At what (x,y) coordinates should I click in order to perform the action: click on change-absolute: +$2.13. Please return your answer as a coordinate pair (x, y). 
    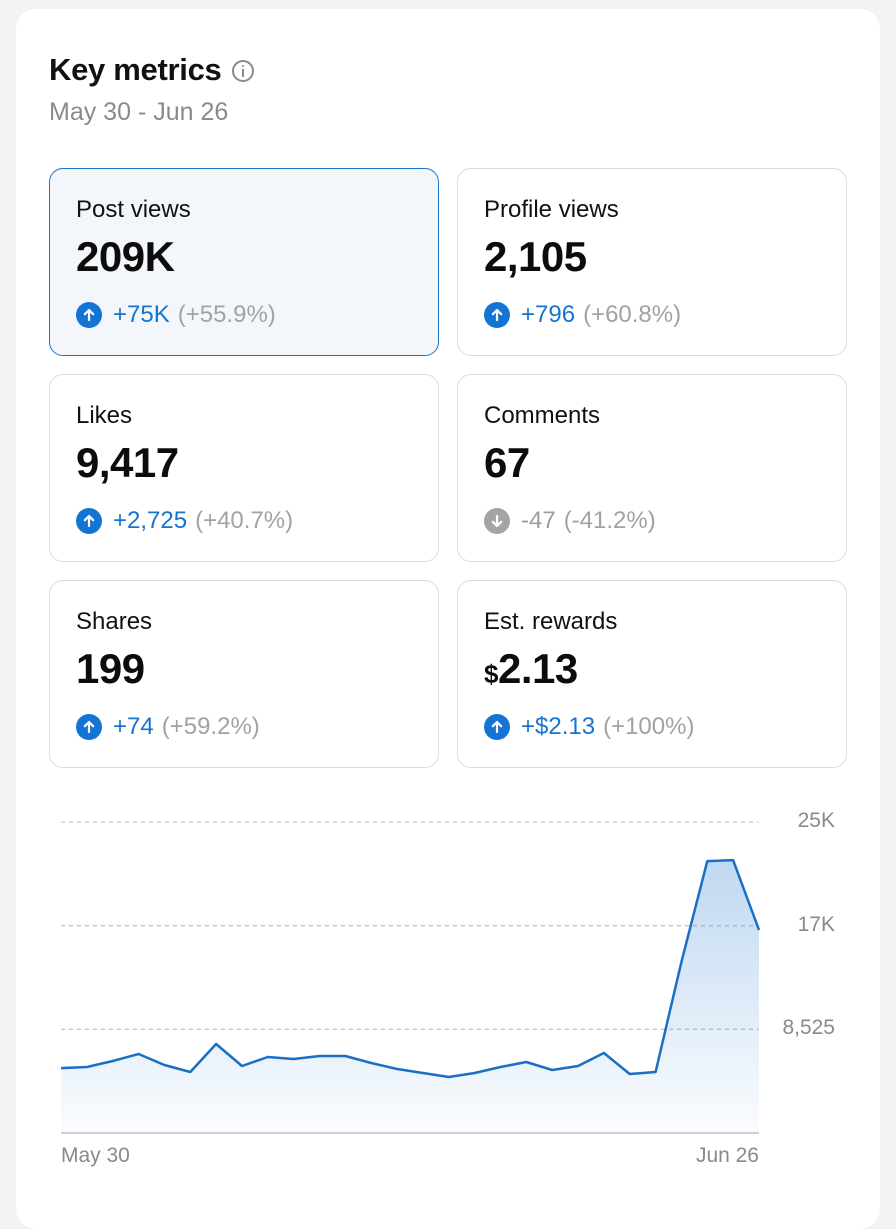
    Looking at the image, I should click on (558, 726).